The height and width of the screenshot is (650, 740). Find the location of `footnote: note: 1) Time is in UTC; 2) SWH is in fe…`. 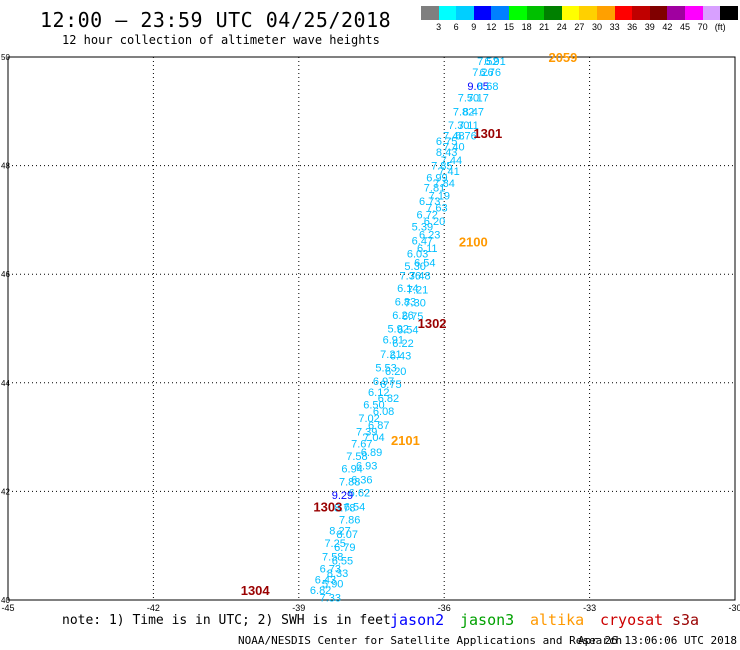

footnote: note: 1) Time is in UTC; 2) SWH is in fe… is located at coordinates (226, 620).